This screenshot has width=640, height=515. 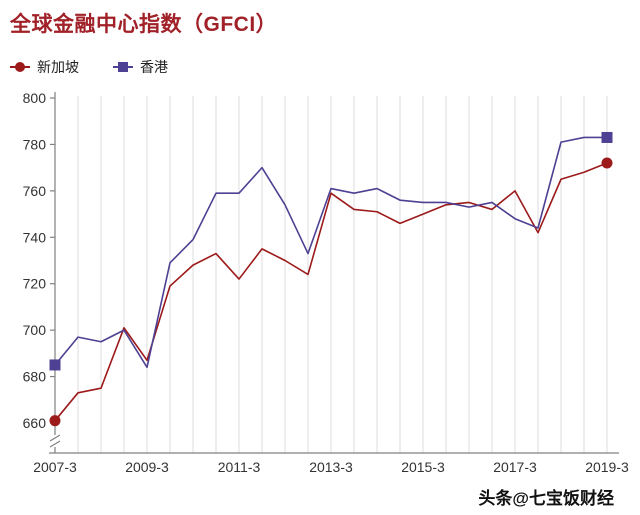 What do you see at coordinates (35, 98) in the screenshot?
I see `svg-text: 800` at bounding box center [35, 98].